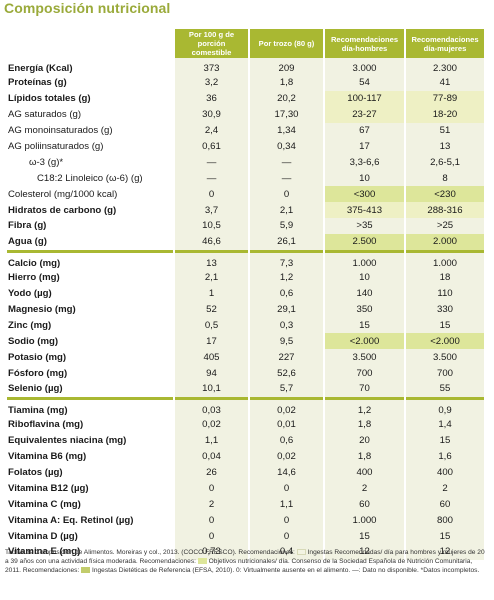 Image resolution: width=494 pixels, height=600 pixels. What do you see at coordinates (285, 226) in the screenshot?
I see `value-per-piece: 5,9` at bounding box center [285, 226].